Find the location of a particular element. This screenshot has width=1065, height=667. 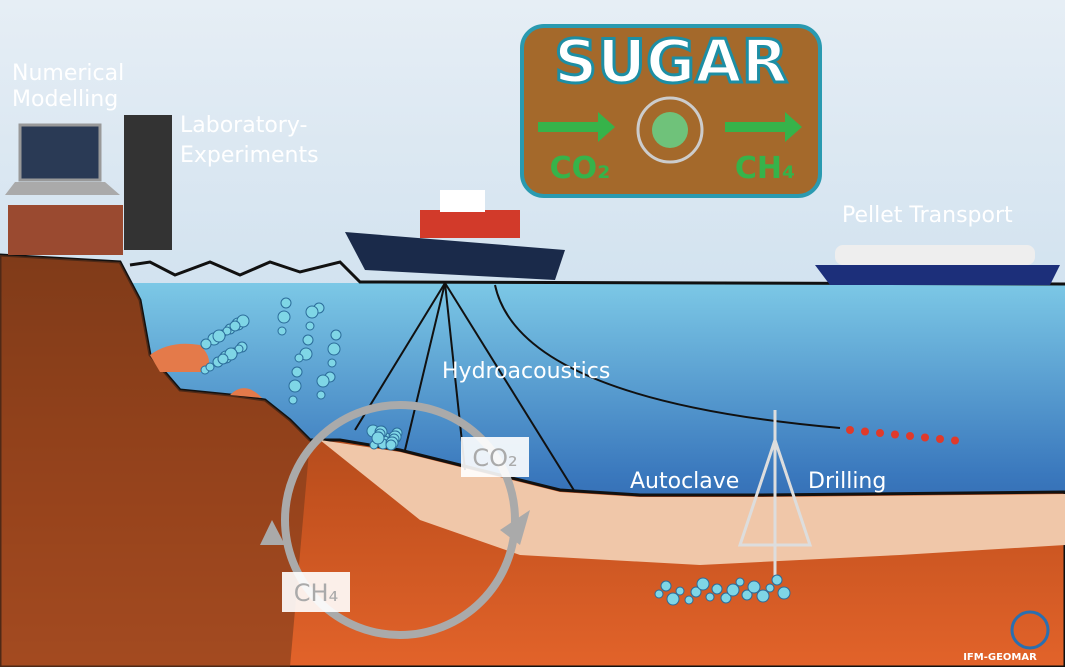

sugar-logo: SUGAR CO₂ CH₄ is located at coordinates (671, 111).